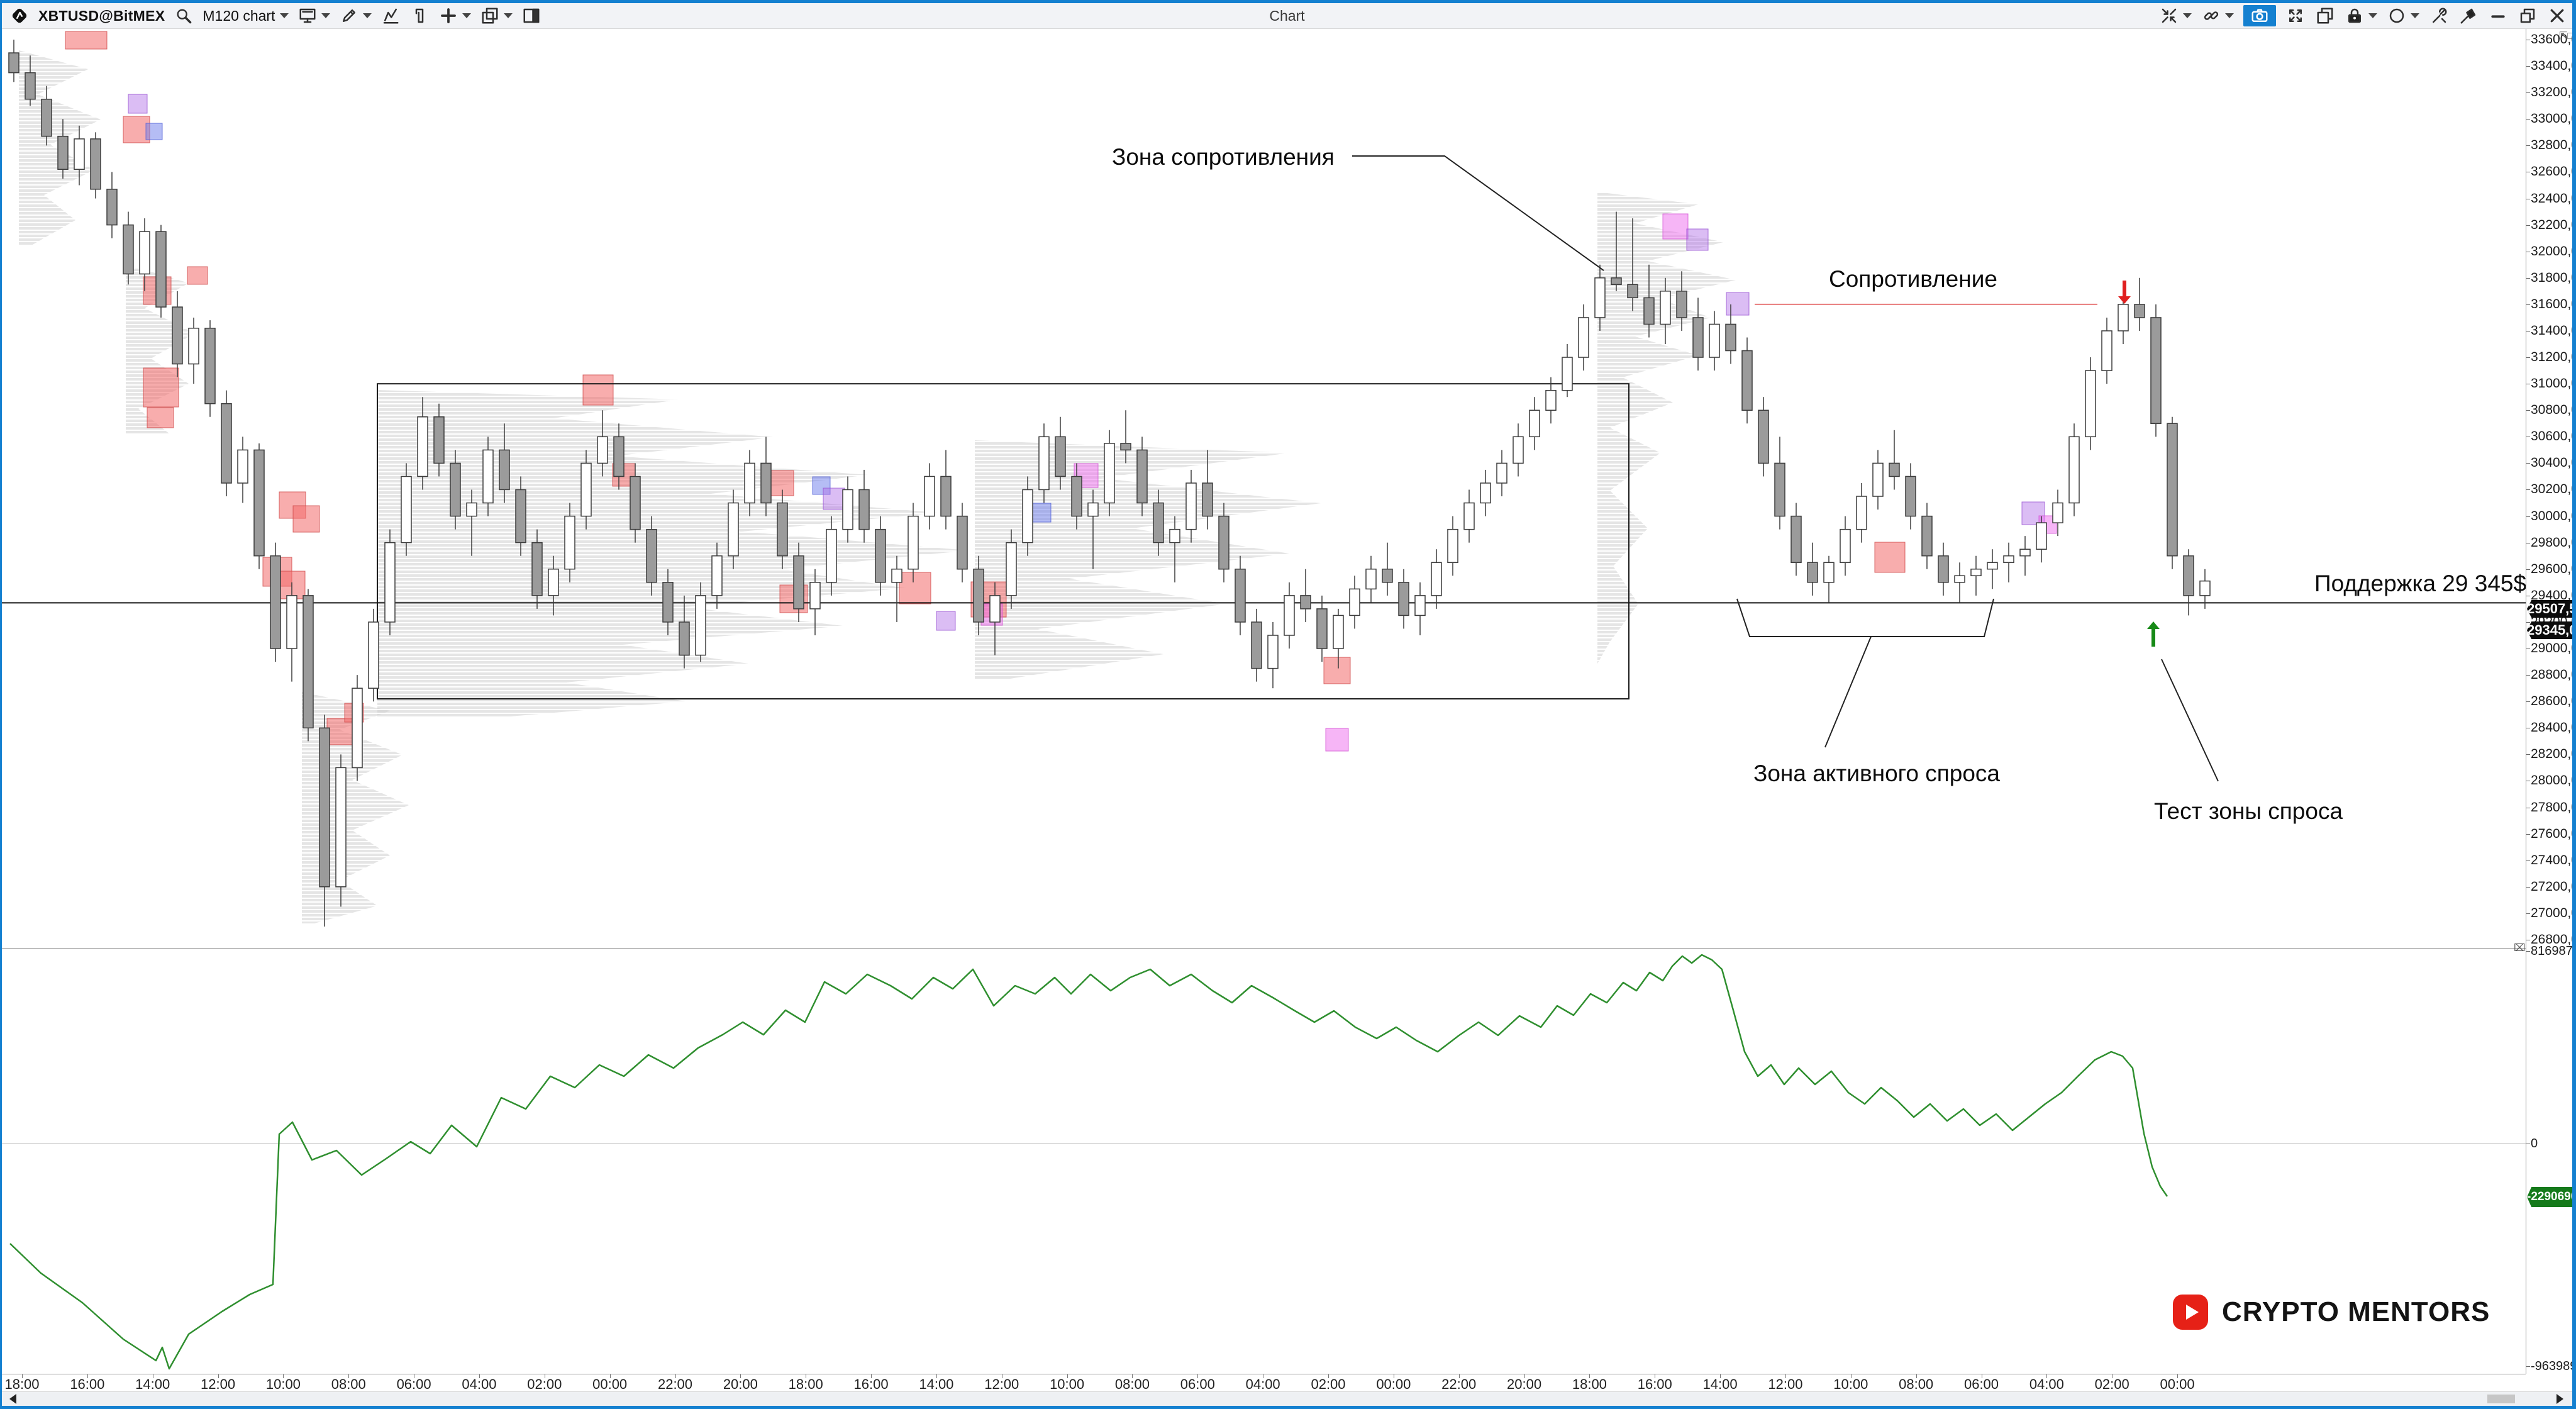  I want to click on search-icon, so click(184, 16).